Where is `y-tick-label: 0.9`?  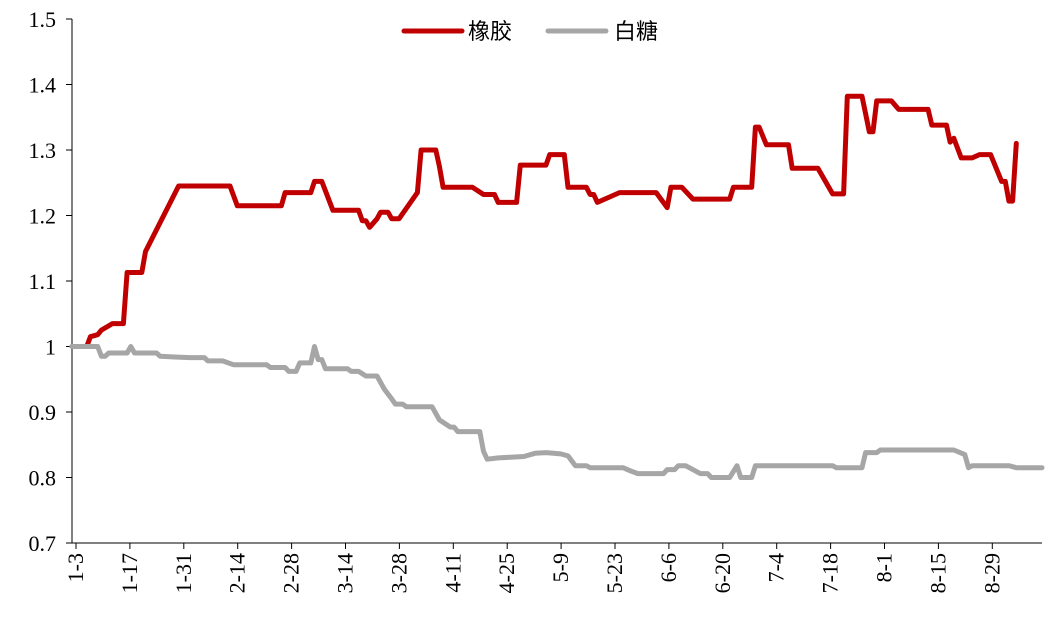
y-tick-label: 0.9 is located at coordinates (43, 412).